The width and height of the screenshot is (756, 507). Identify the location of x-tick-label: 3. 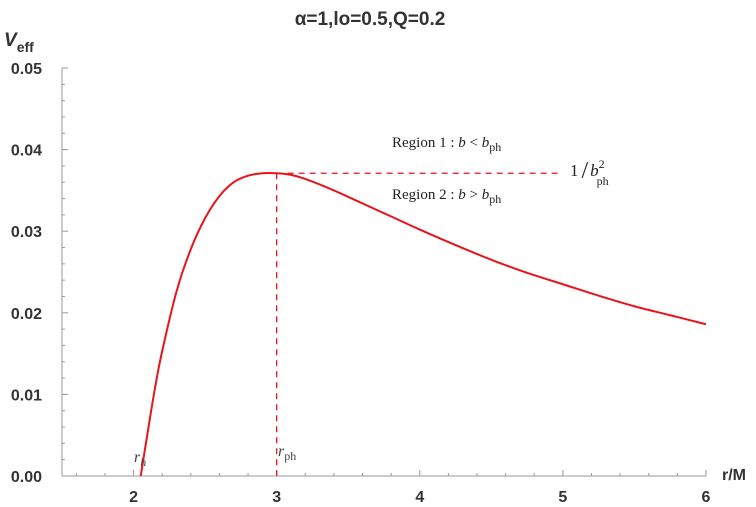
(276, 497).